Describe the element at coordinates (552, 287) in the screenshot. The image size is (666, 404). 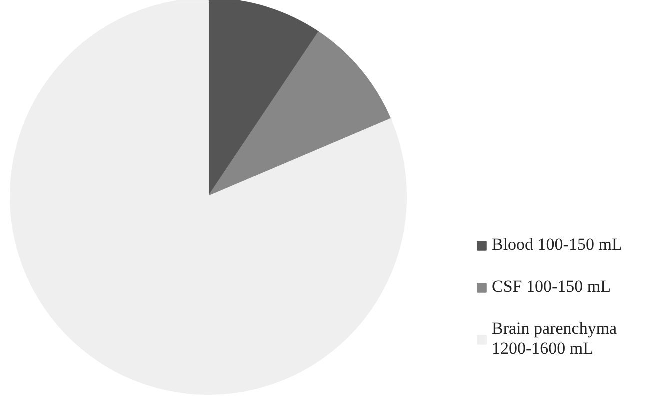
I see `legend-label: CSF 100-150 mL` at that location.